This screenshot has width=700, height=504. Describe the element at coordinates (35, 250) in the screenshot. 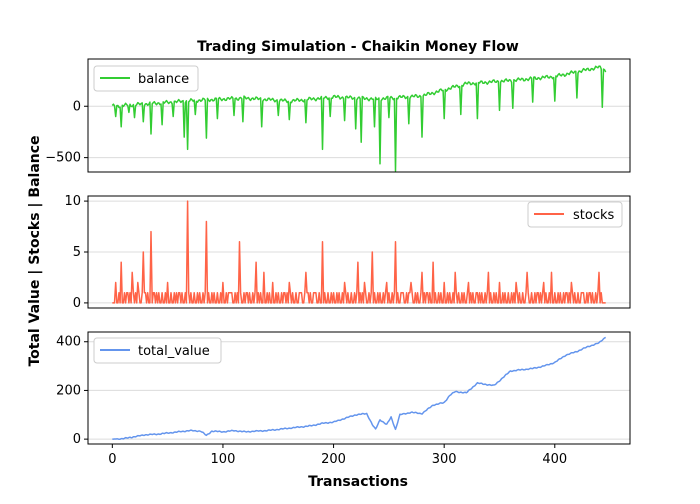

I see `y-axis-label: Total Value | Stocks | Balance` at that location.